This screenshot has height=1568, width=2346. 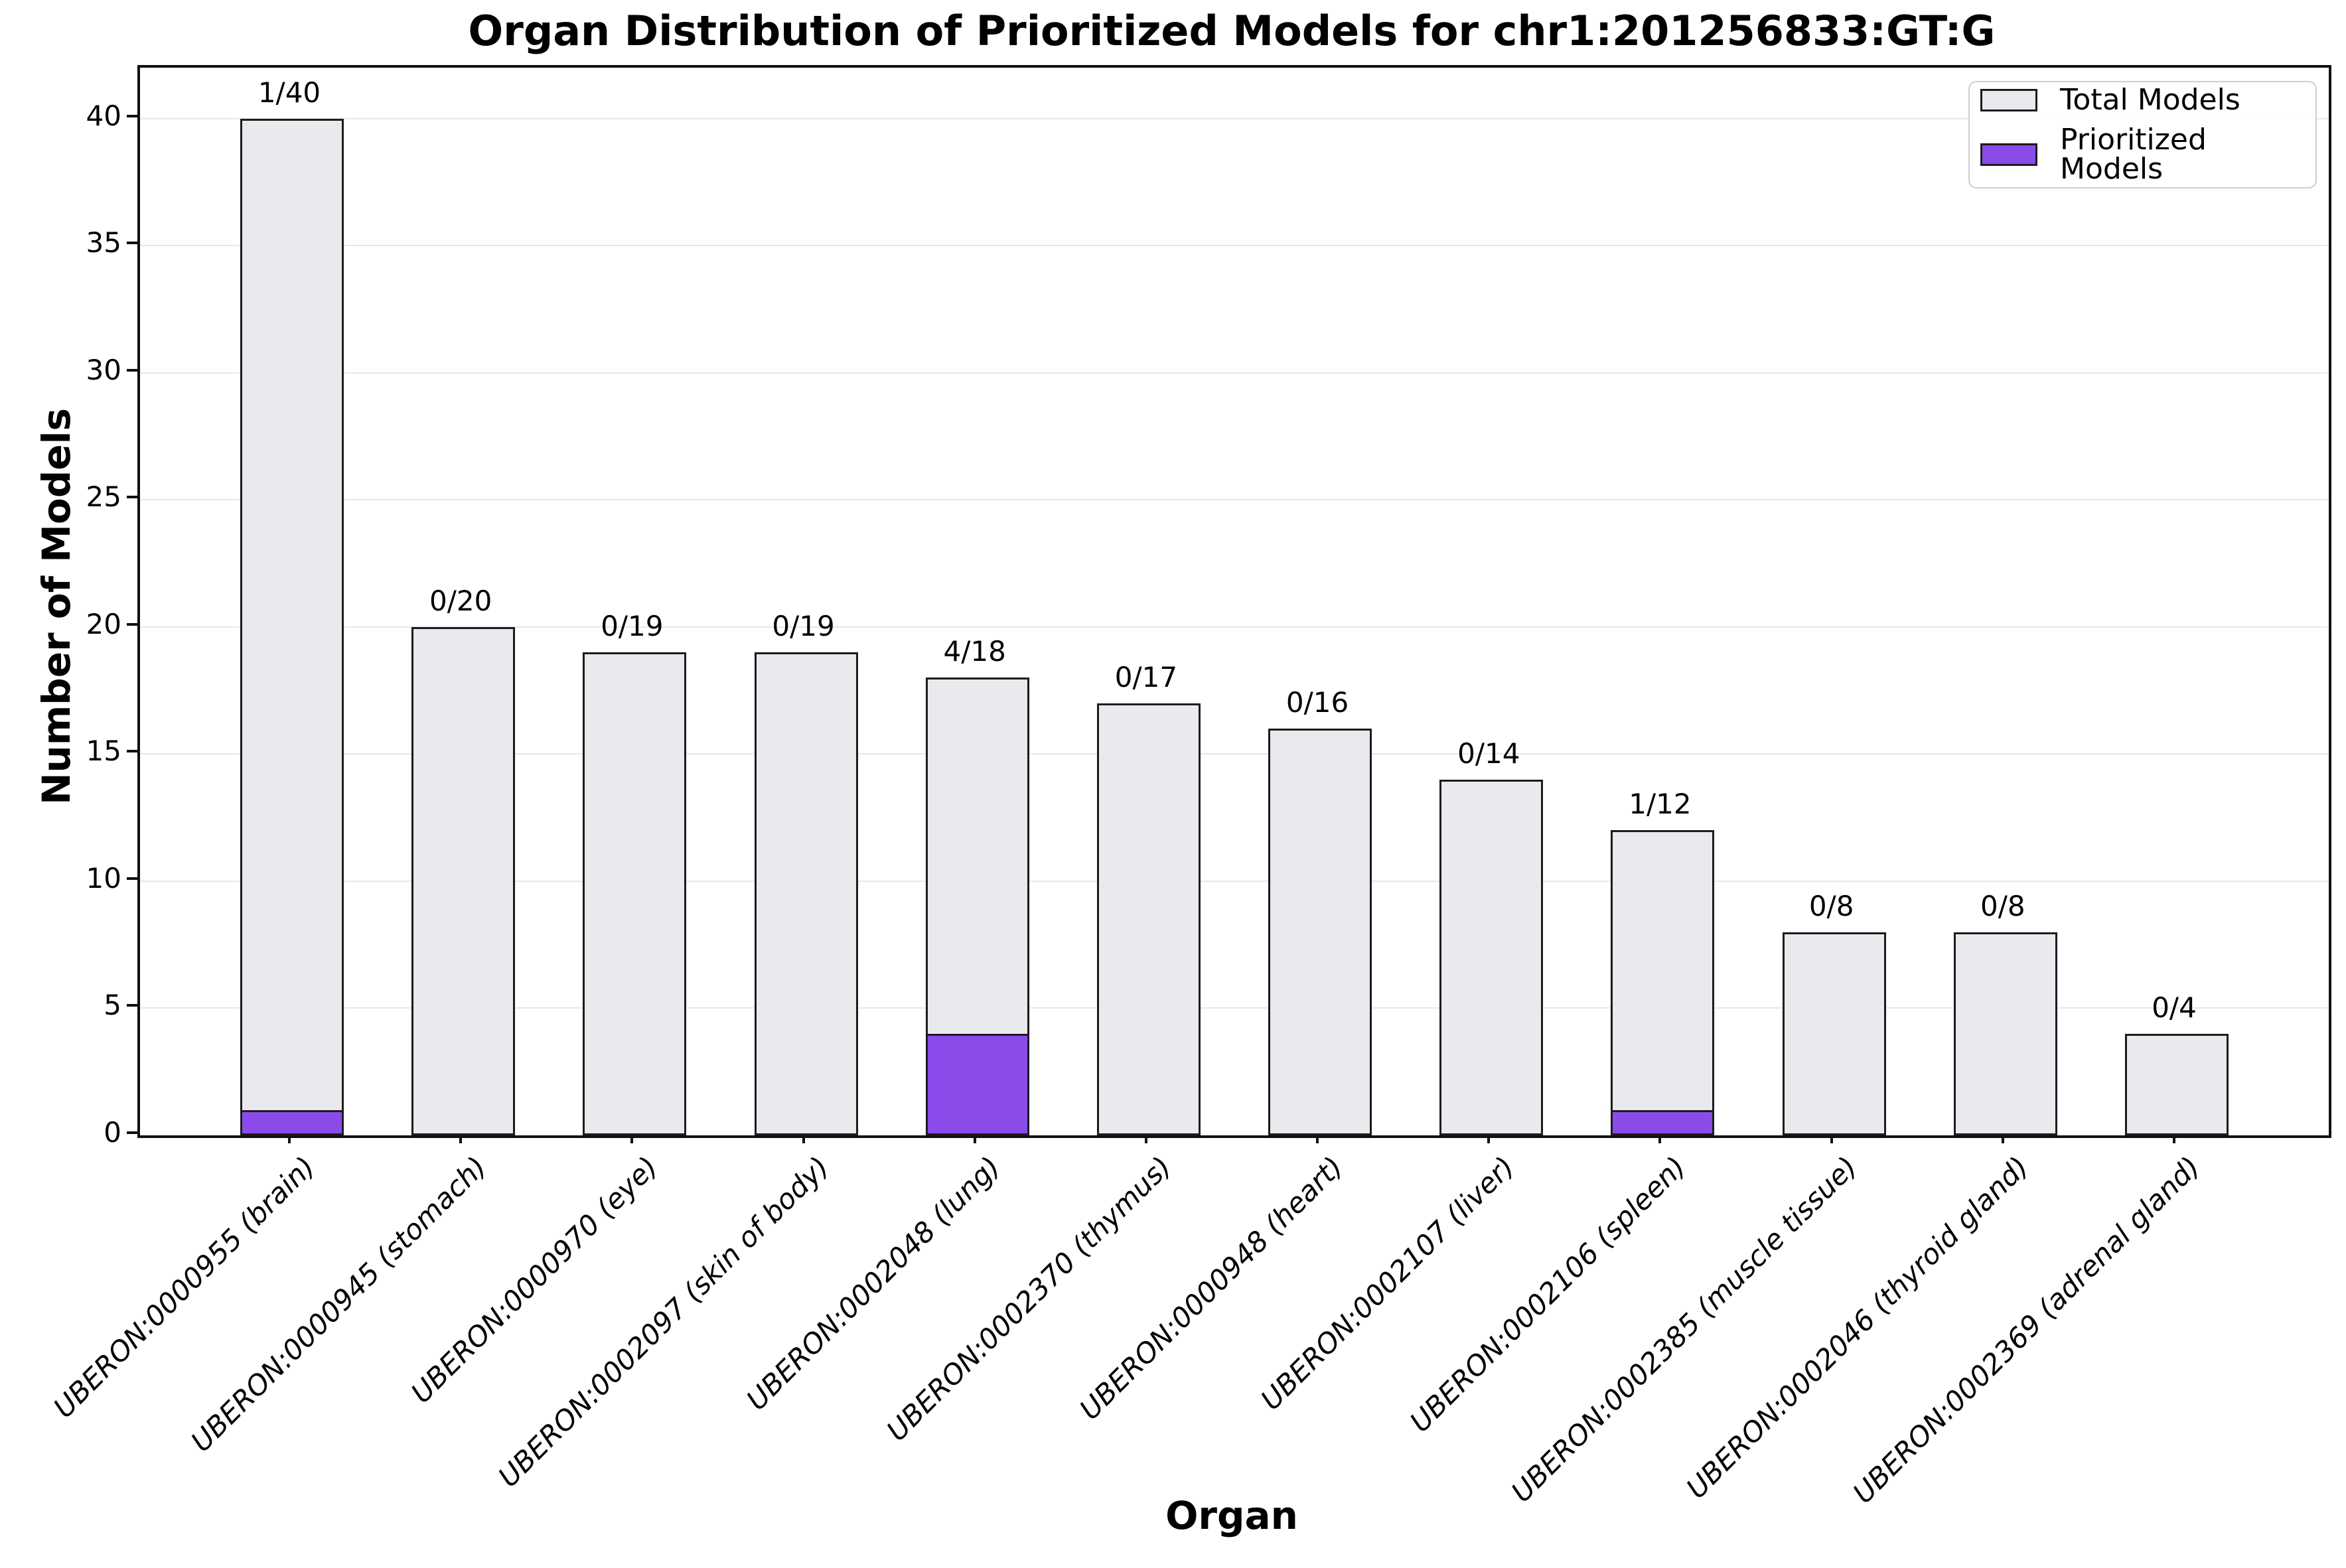 I want to click on legend-label-total-models: Total Models, so click(x=2150, y=100).